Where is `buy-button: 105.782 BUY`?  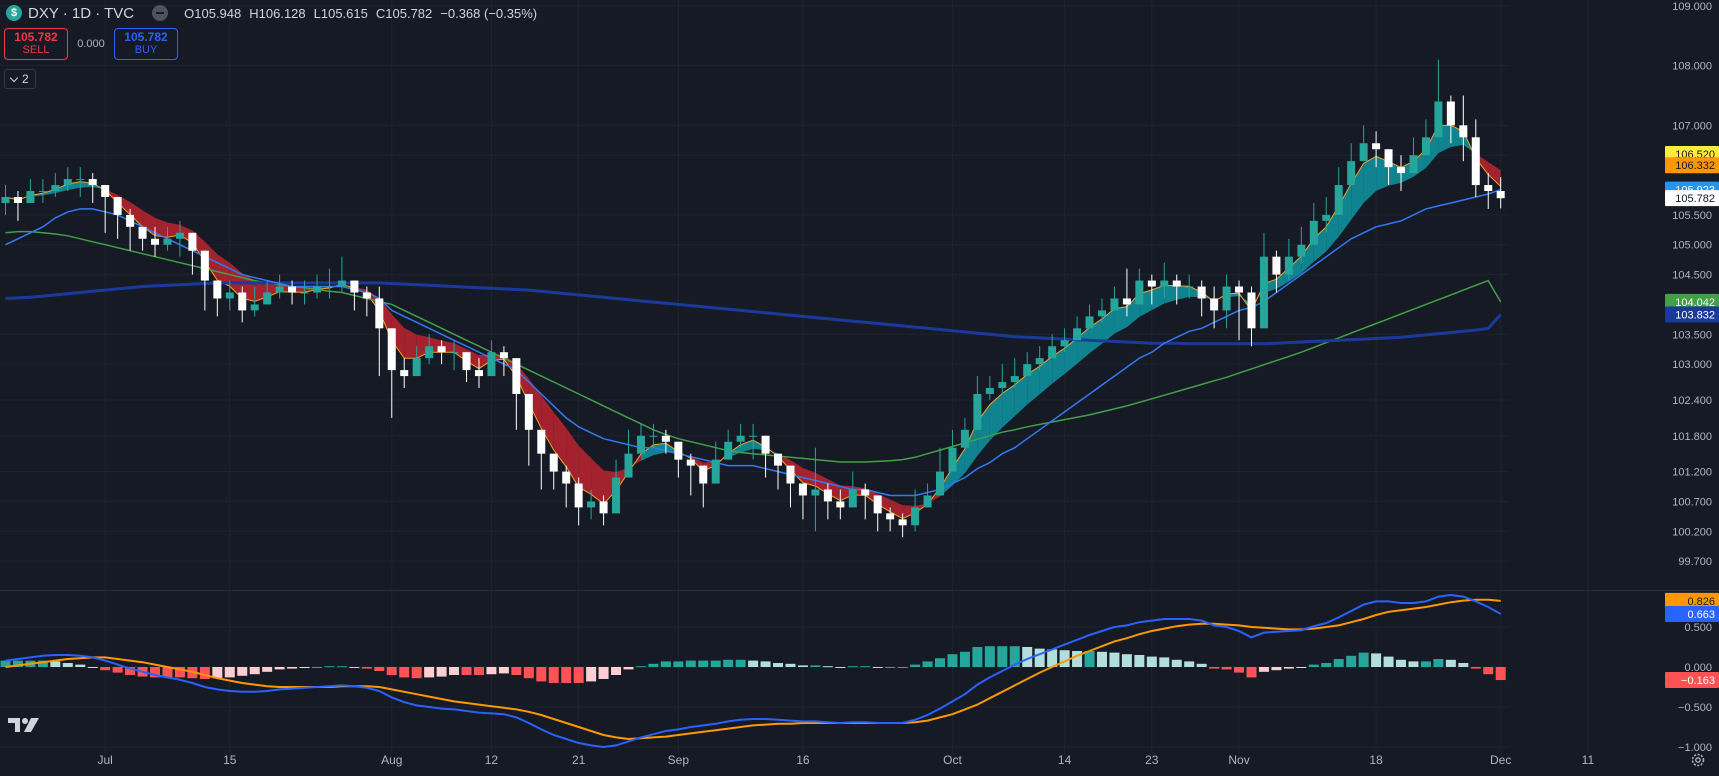
buy-button: 105.782 BUY is located at coordinates (146, 44).